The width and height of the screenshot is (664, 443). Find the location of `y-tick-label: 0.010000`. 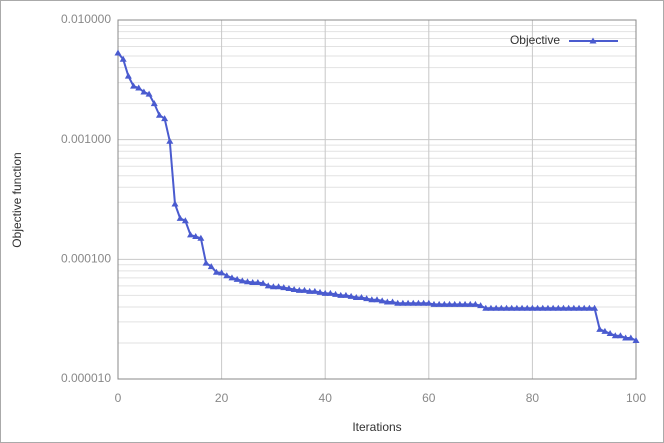

y-tick-label: 0.010000 is located at coordinates (86, 19).